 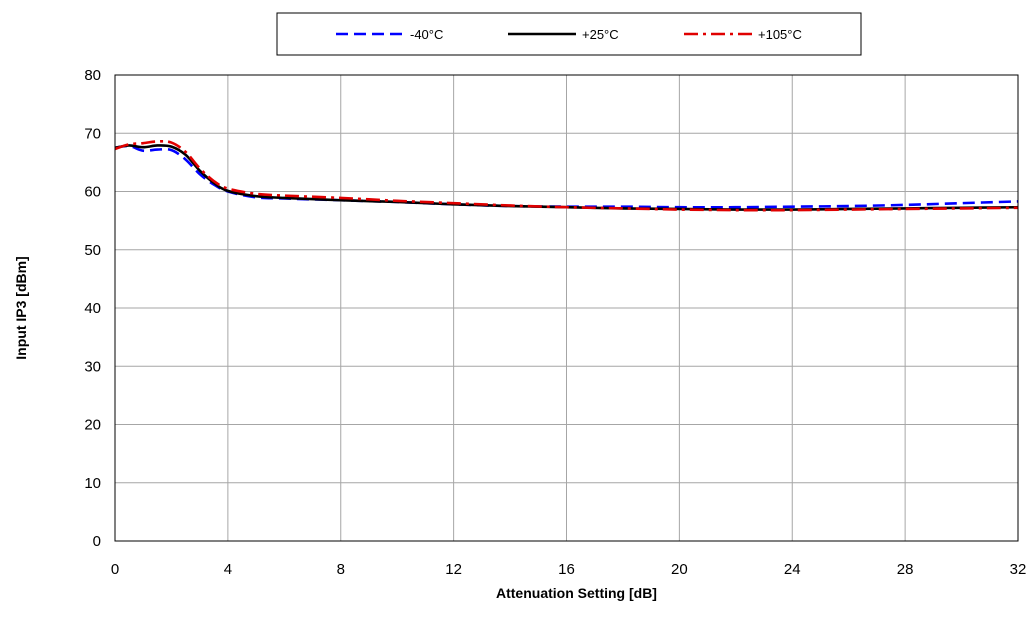 I want to click on y-tick-label: 20, so click(x=92, y=425).